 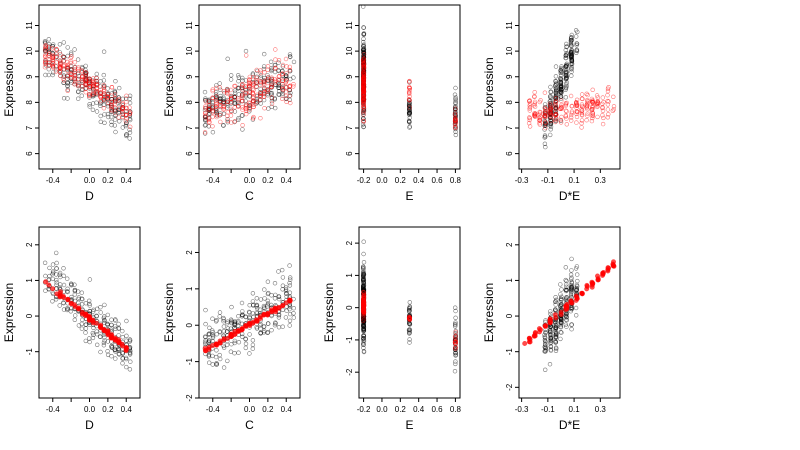 What do you see at coordinates (349, 102) in the screenshot?
I see `y-tick-label: 8` at bounding box center [349, 102].